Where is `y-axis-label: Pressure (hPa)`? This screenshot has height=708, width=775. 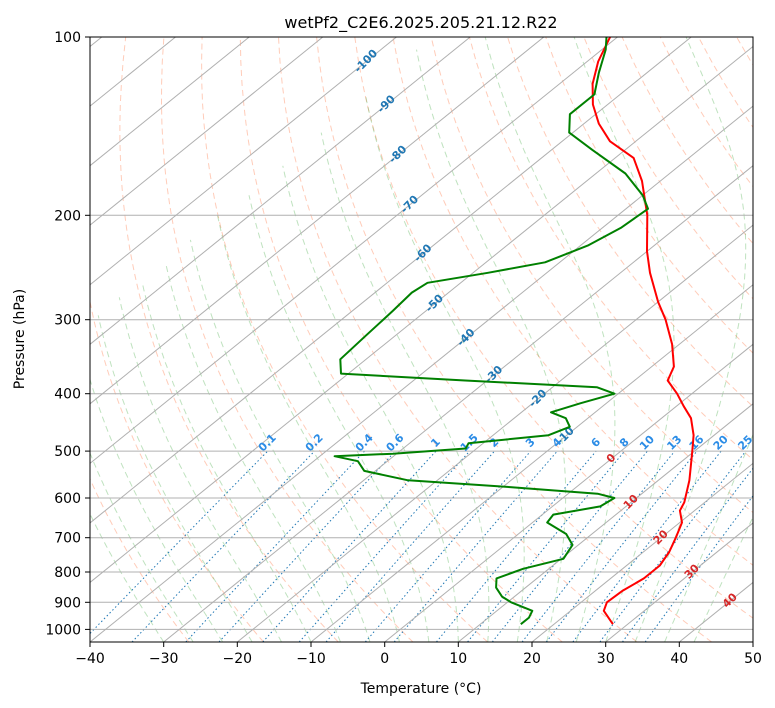
y-axis-label: Pressure (hPa) is located at coordinates (20, 339).